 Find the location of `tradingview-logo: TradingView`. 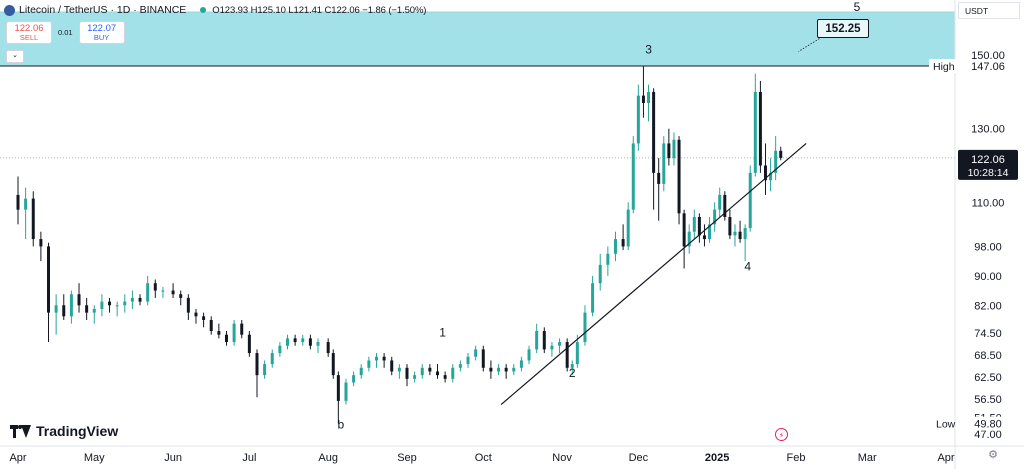

tradingview-logo: TradingView is located at coordinates (64, 431).